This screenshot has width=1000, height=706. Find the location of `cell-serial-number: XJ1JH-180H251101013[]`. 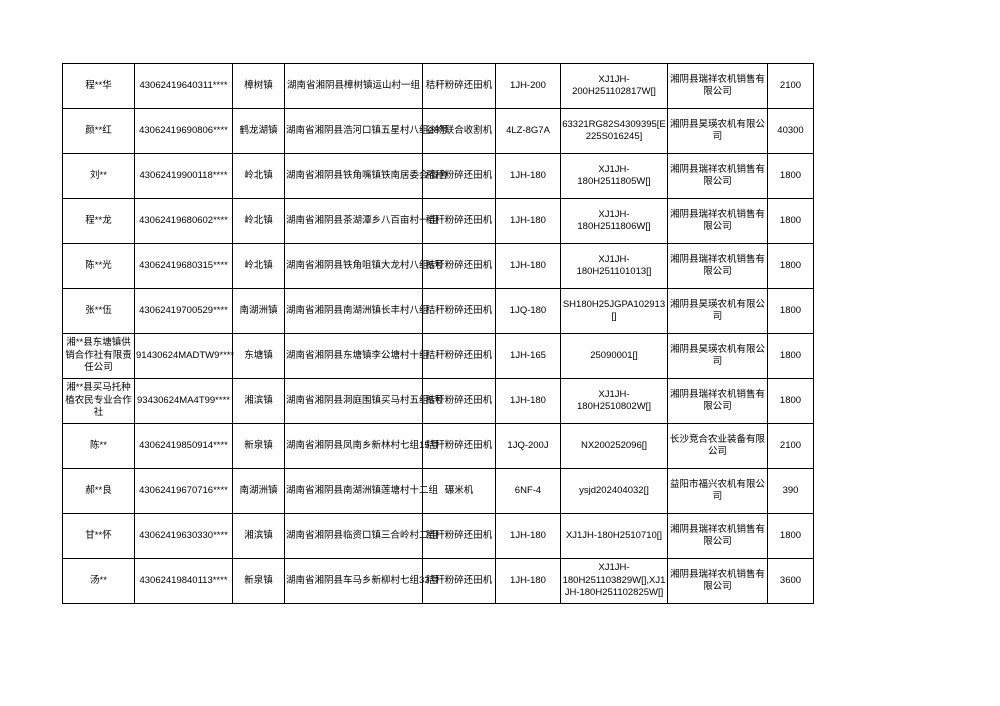

cell-serial-number: XJ1JH-180H251101013[] is located at coordinates (614, 266).